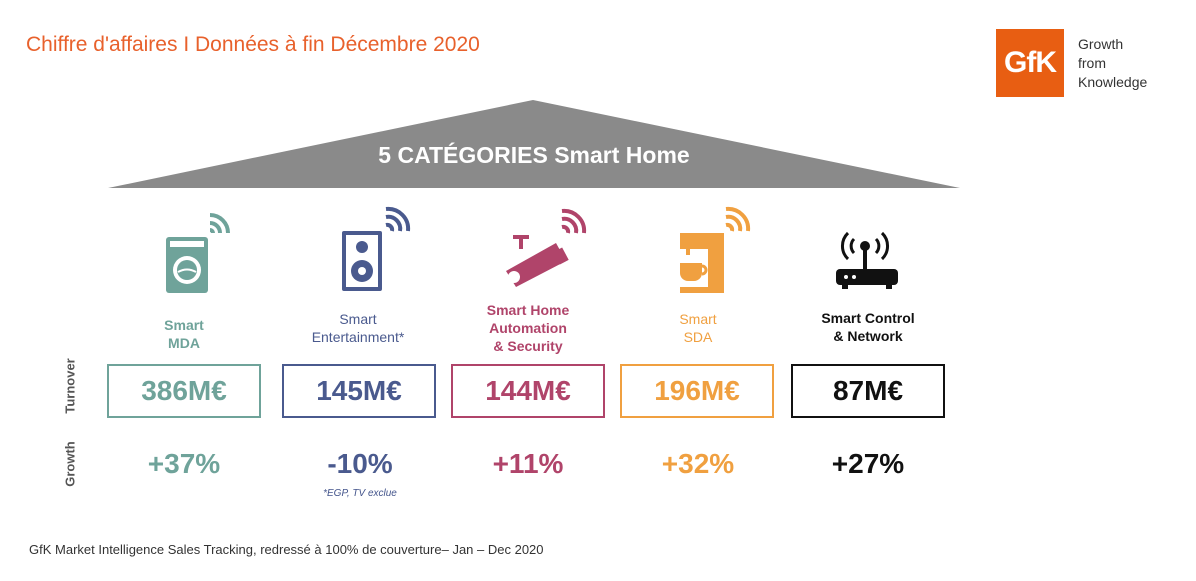 The width and height of the screenshot is (1196, 581). I want to click on gfk-logo: GfK, so click(1030, 63).